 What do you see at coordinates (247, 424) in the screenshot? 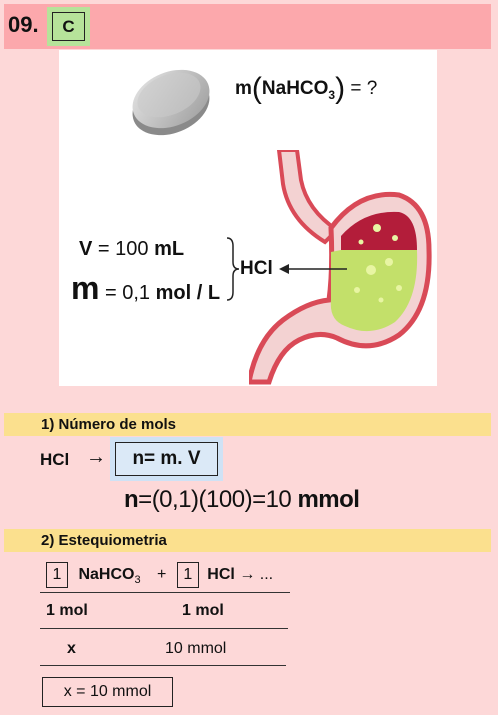
I see `section-number-of-moles: 1) Número de mols` at bounding box center [247, 424].